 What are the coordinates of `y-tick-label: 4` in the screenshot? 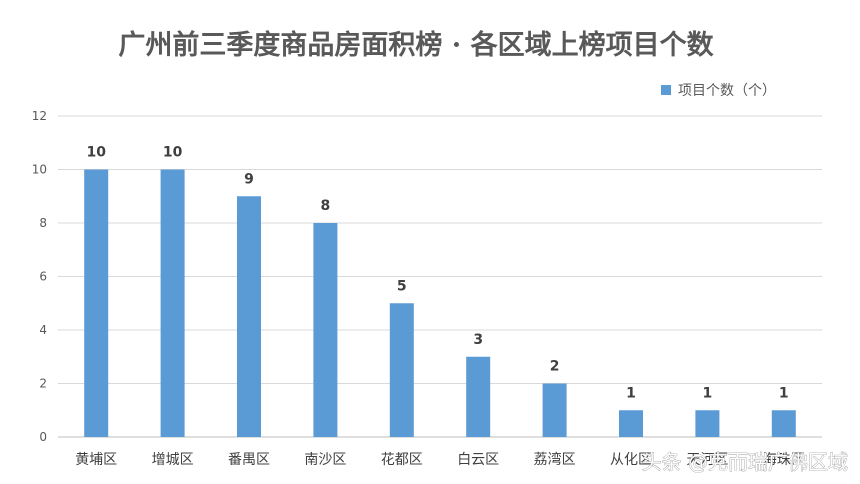 It's located at (43, 330).